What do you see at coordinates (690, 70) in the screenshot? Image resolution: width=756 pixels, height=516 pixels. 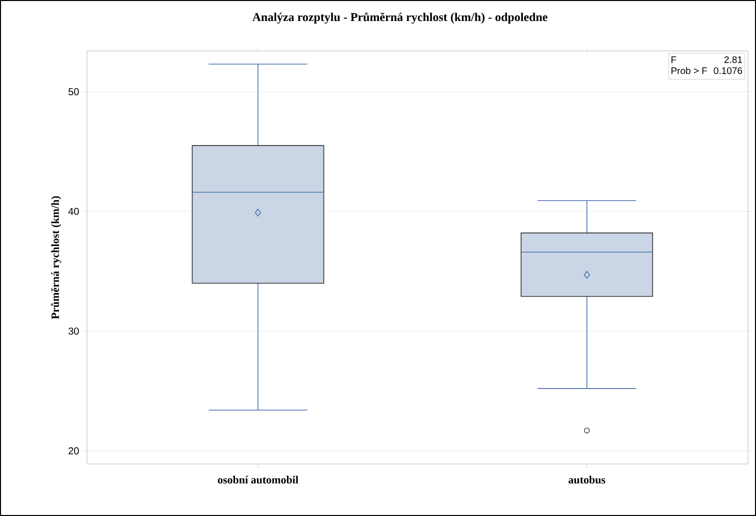 I see `annotation: Prob > F` at bounding box center [690, 70].